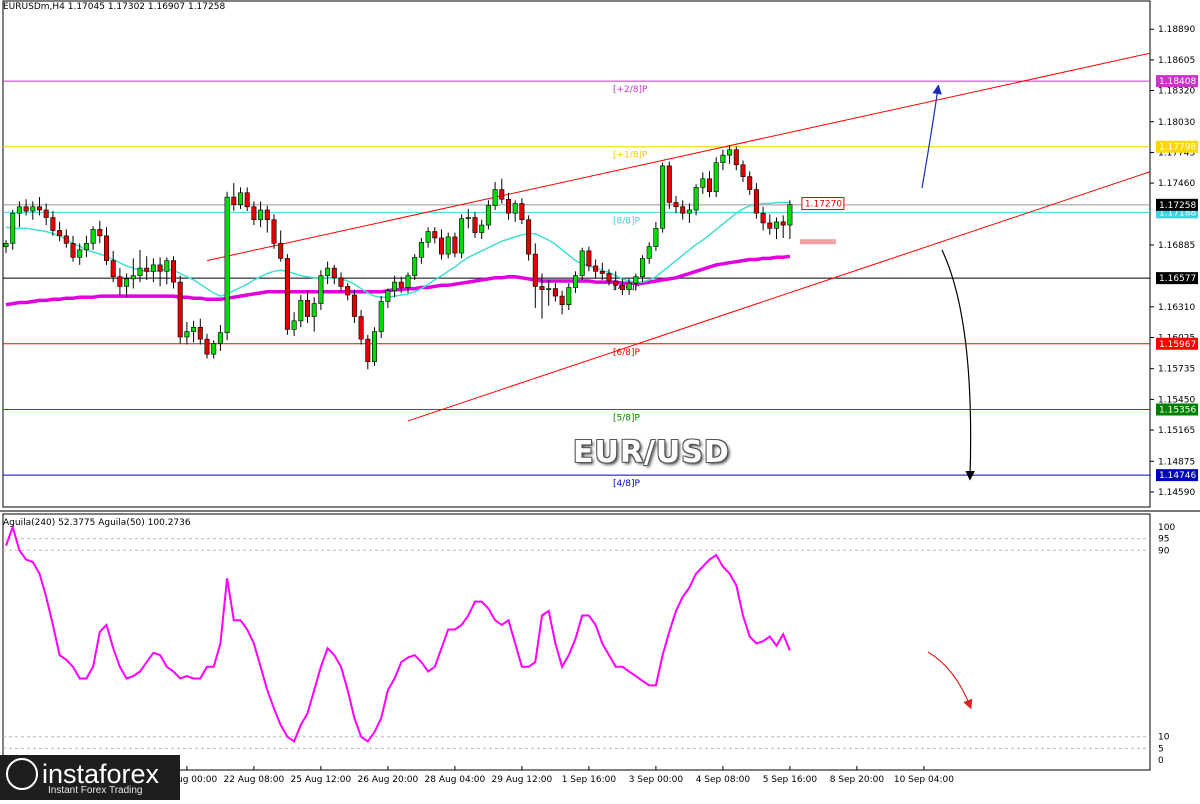 This screenshot has height=804, width=1200. I want to click on support-zone-marker, so click(817, 242).